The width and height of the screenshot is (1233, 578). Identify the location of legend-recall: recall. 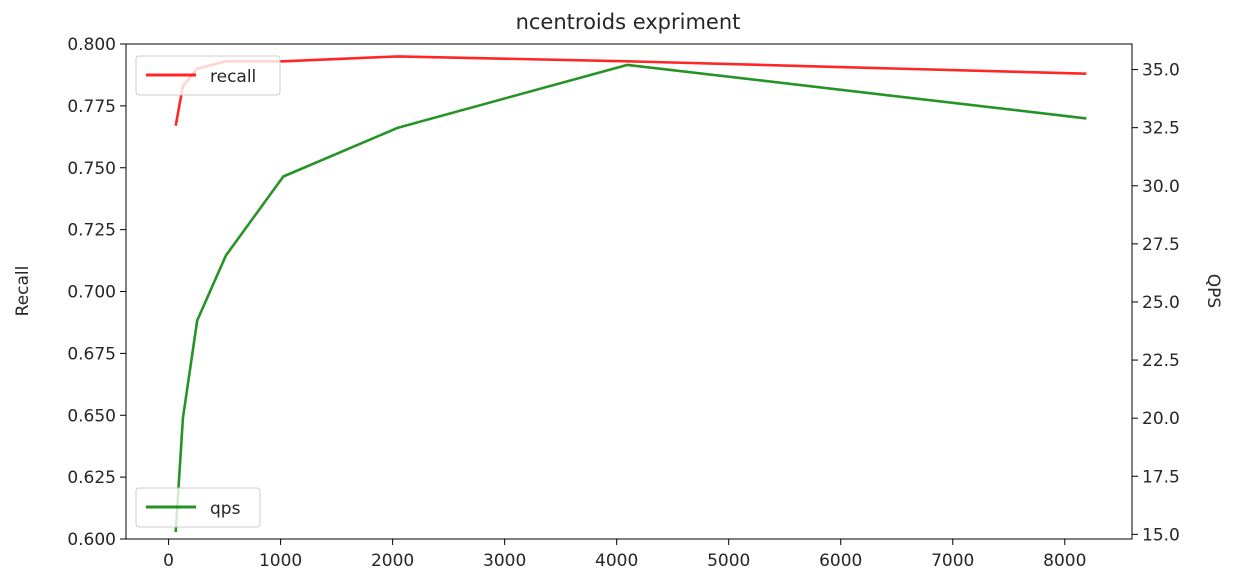
(208, 75).